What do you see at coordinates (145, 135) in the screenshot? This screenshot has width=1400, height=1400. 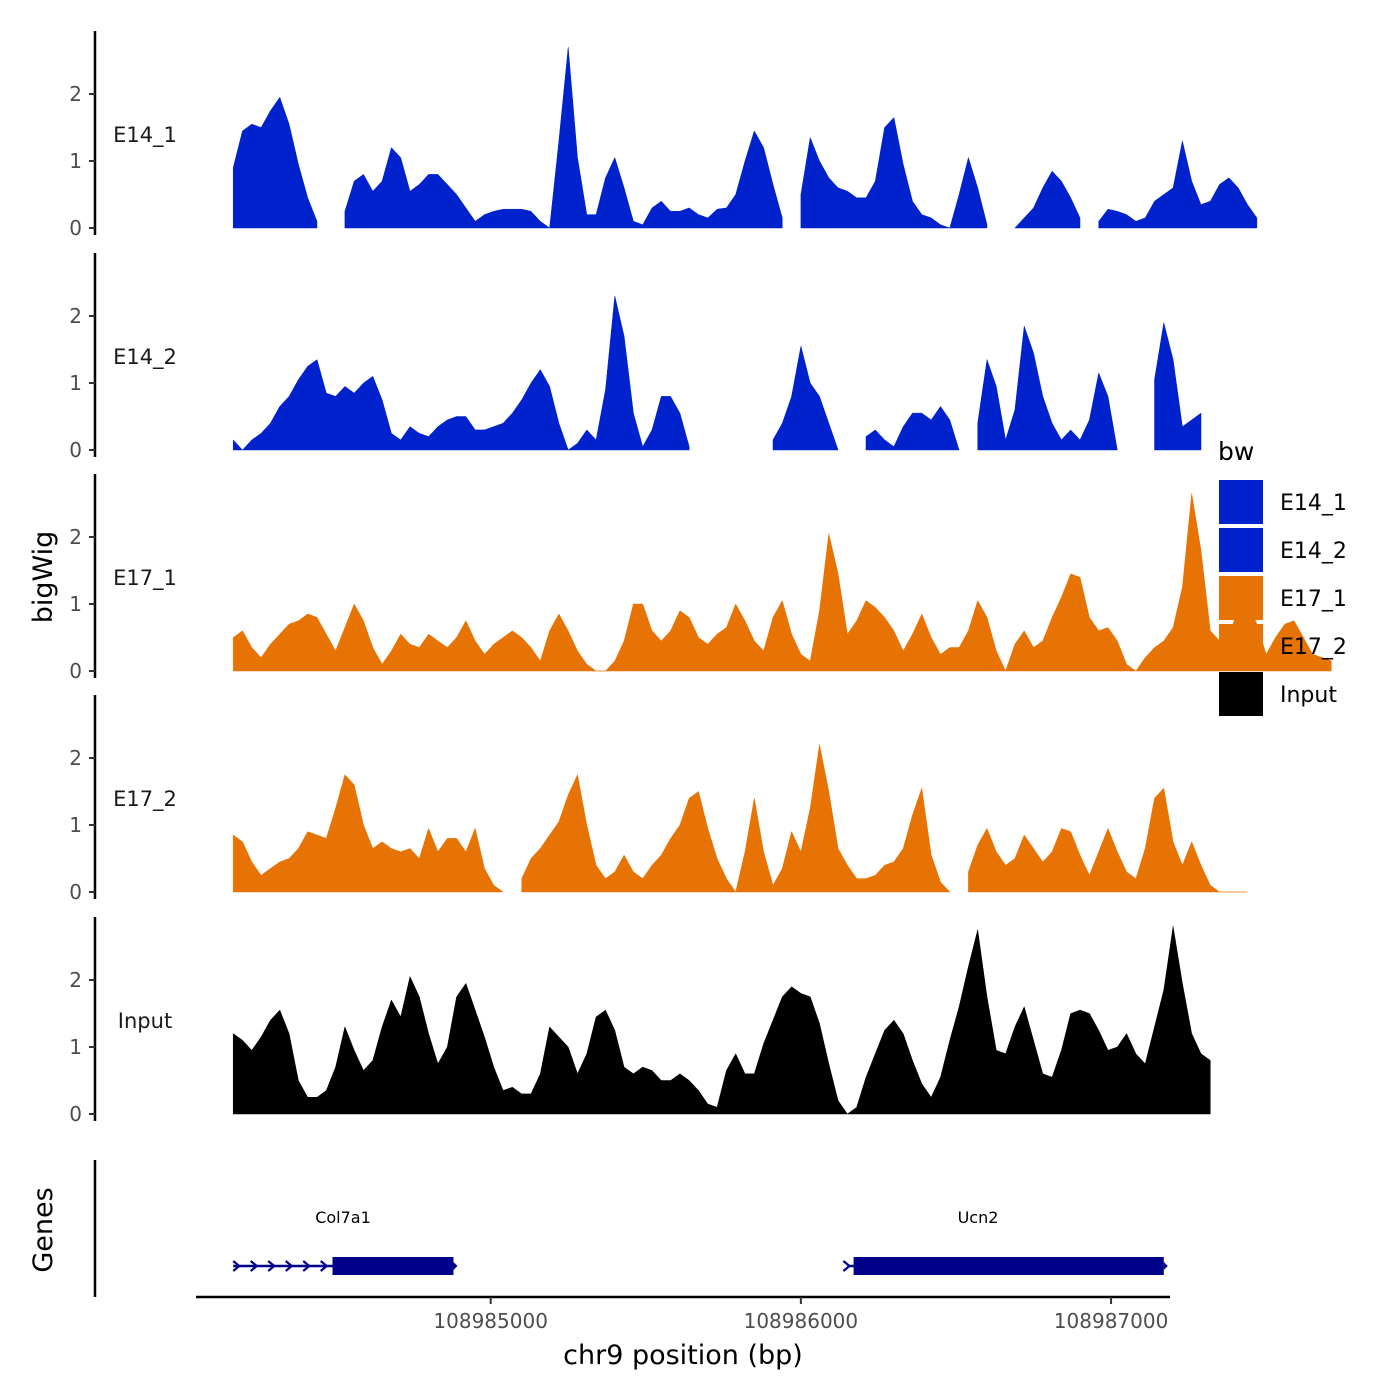 I see `track-label-e14-1: E14_1` at bounding box center [145, 135].